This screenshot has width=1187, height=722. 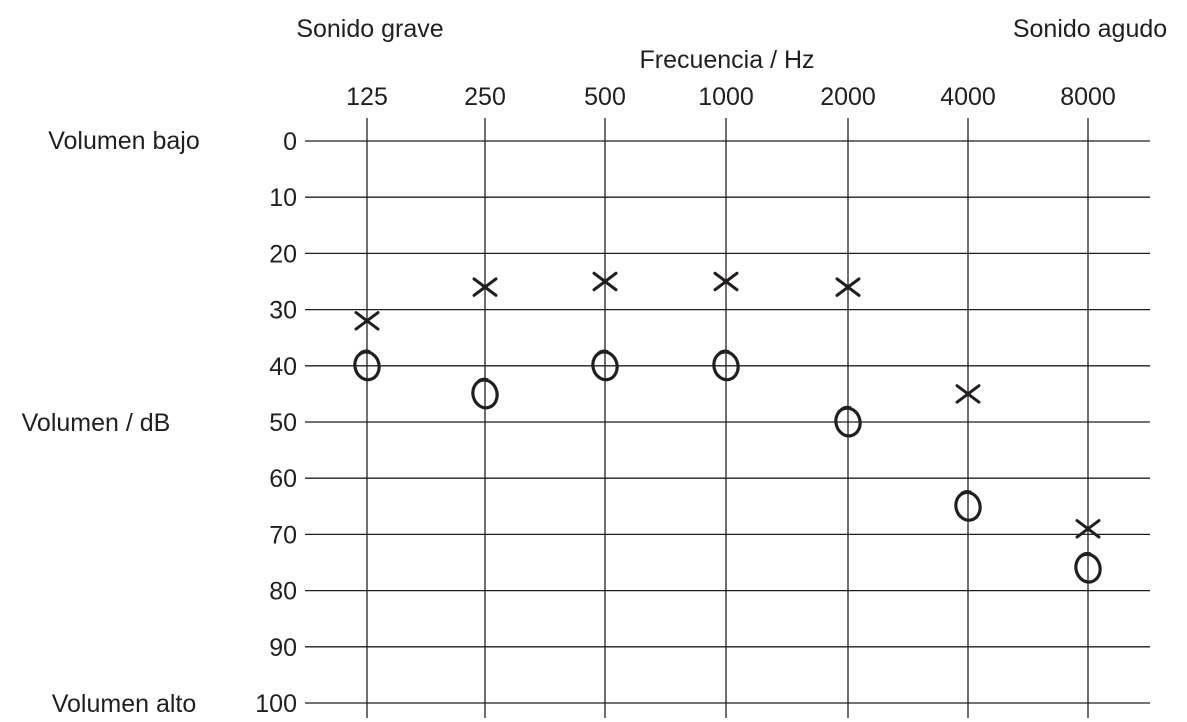 What do you see at coordinates (1088, 97) in the screenshot?
I see `x-tick-label: 8000` at bounding box center [1088, 97].